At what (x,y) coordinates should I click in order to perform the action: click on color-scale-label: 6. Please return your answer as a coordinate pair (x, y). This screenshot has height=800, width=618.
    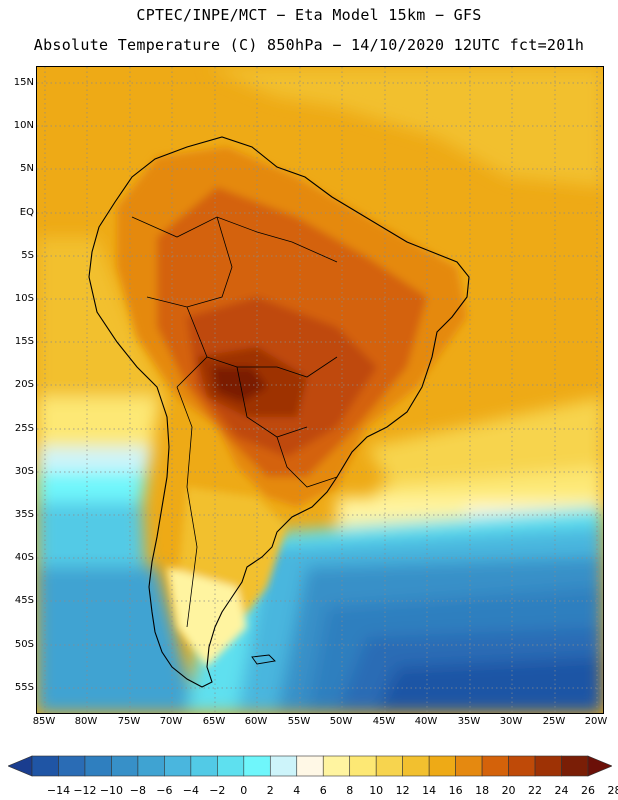
    Looking at the image, I should click on (323, 790).